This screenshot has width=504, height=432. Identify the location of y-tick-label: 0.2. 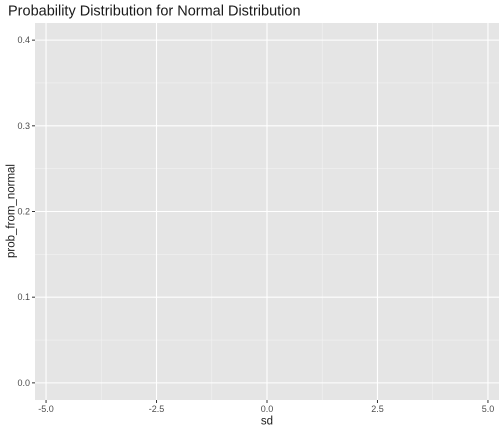
(23, 212).